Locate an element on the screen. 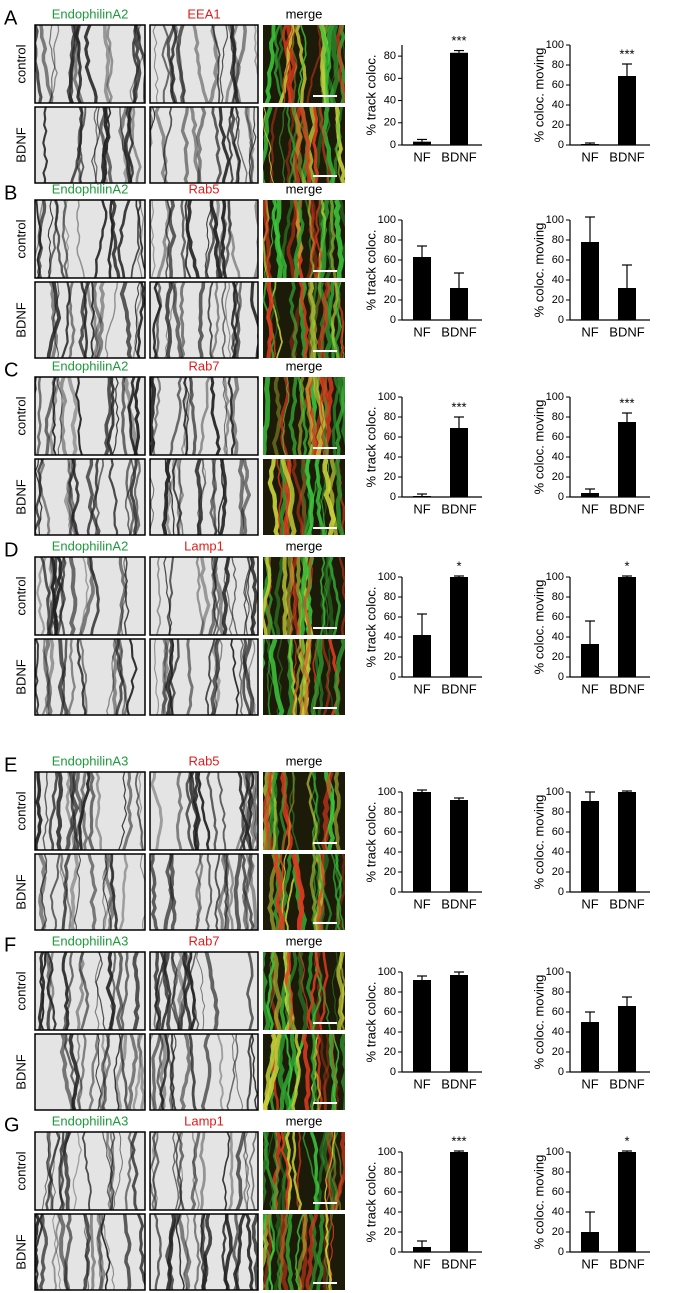 The width and height of the screenshot is (675, 1293). x-tick-label: NF is located at coordinates (421, 1083).